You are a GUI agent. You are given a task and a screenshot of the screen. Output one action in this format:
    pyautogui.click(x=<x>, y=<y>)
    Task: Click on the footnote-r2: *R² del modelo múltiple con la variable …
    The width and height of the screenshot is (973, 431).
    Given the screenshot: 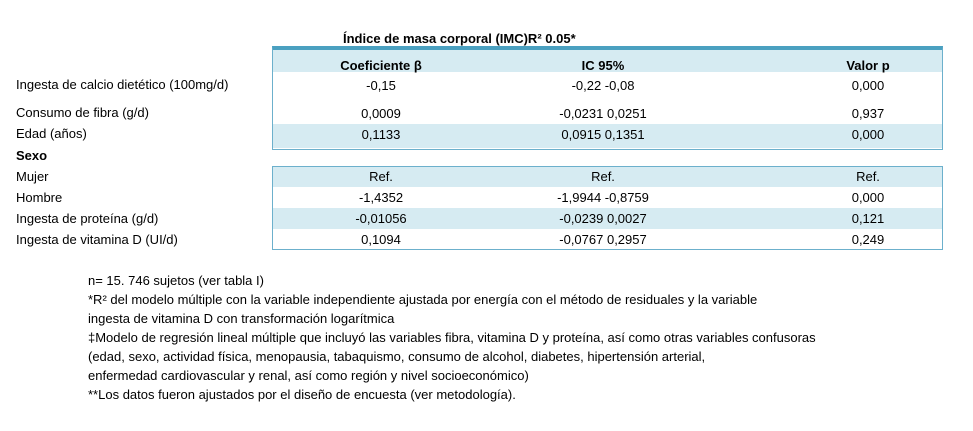 What is the action you would take?
    pyautogui.click(x=423, y=299)
    